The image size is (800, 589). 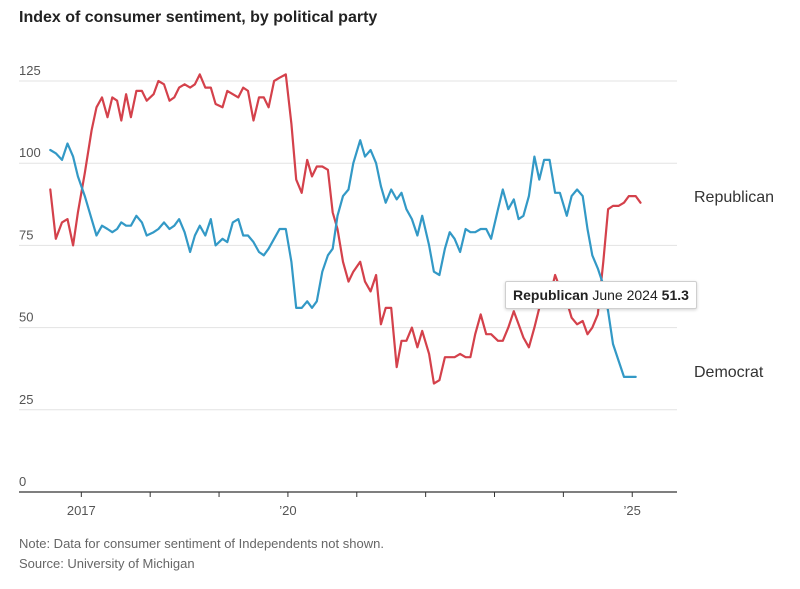 What do you see at coordinates (107, 563) in the screenshot?
I see `chart-source: Source: University of Michigan` at bounding box center [107, 563].